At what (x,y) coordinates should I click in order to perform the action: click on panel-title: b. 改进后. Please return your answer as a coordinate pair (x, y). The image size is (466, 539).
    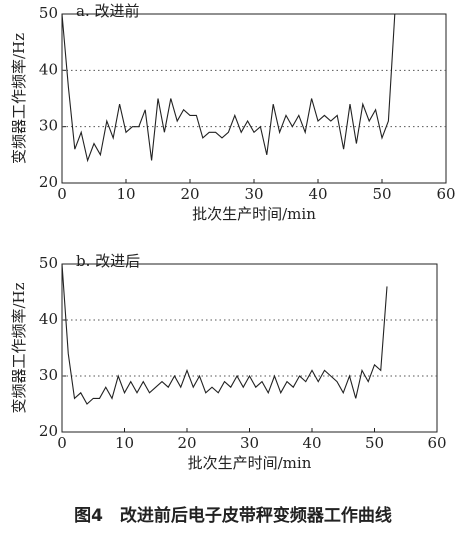
    Looking at the image, I should click on (108, 261).